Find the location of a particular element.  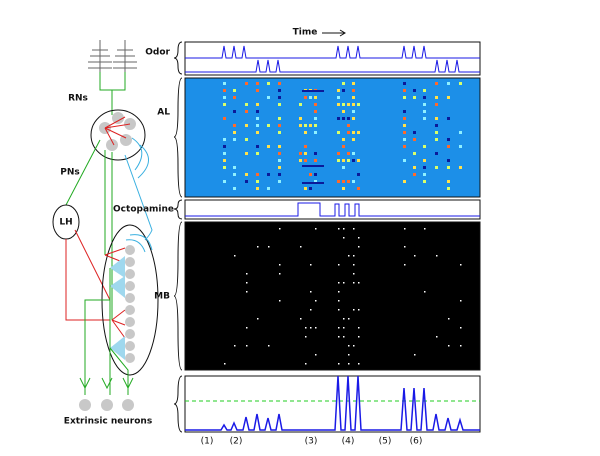

odor-trace is located at coordinates (332, 66).